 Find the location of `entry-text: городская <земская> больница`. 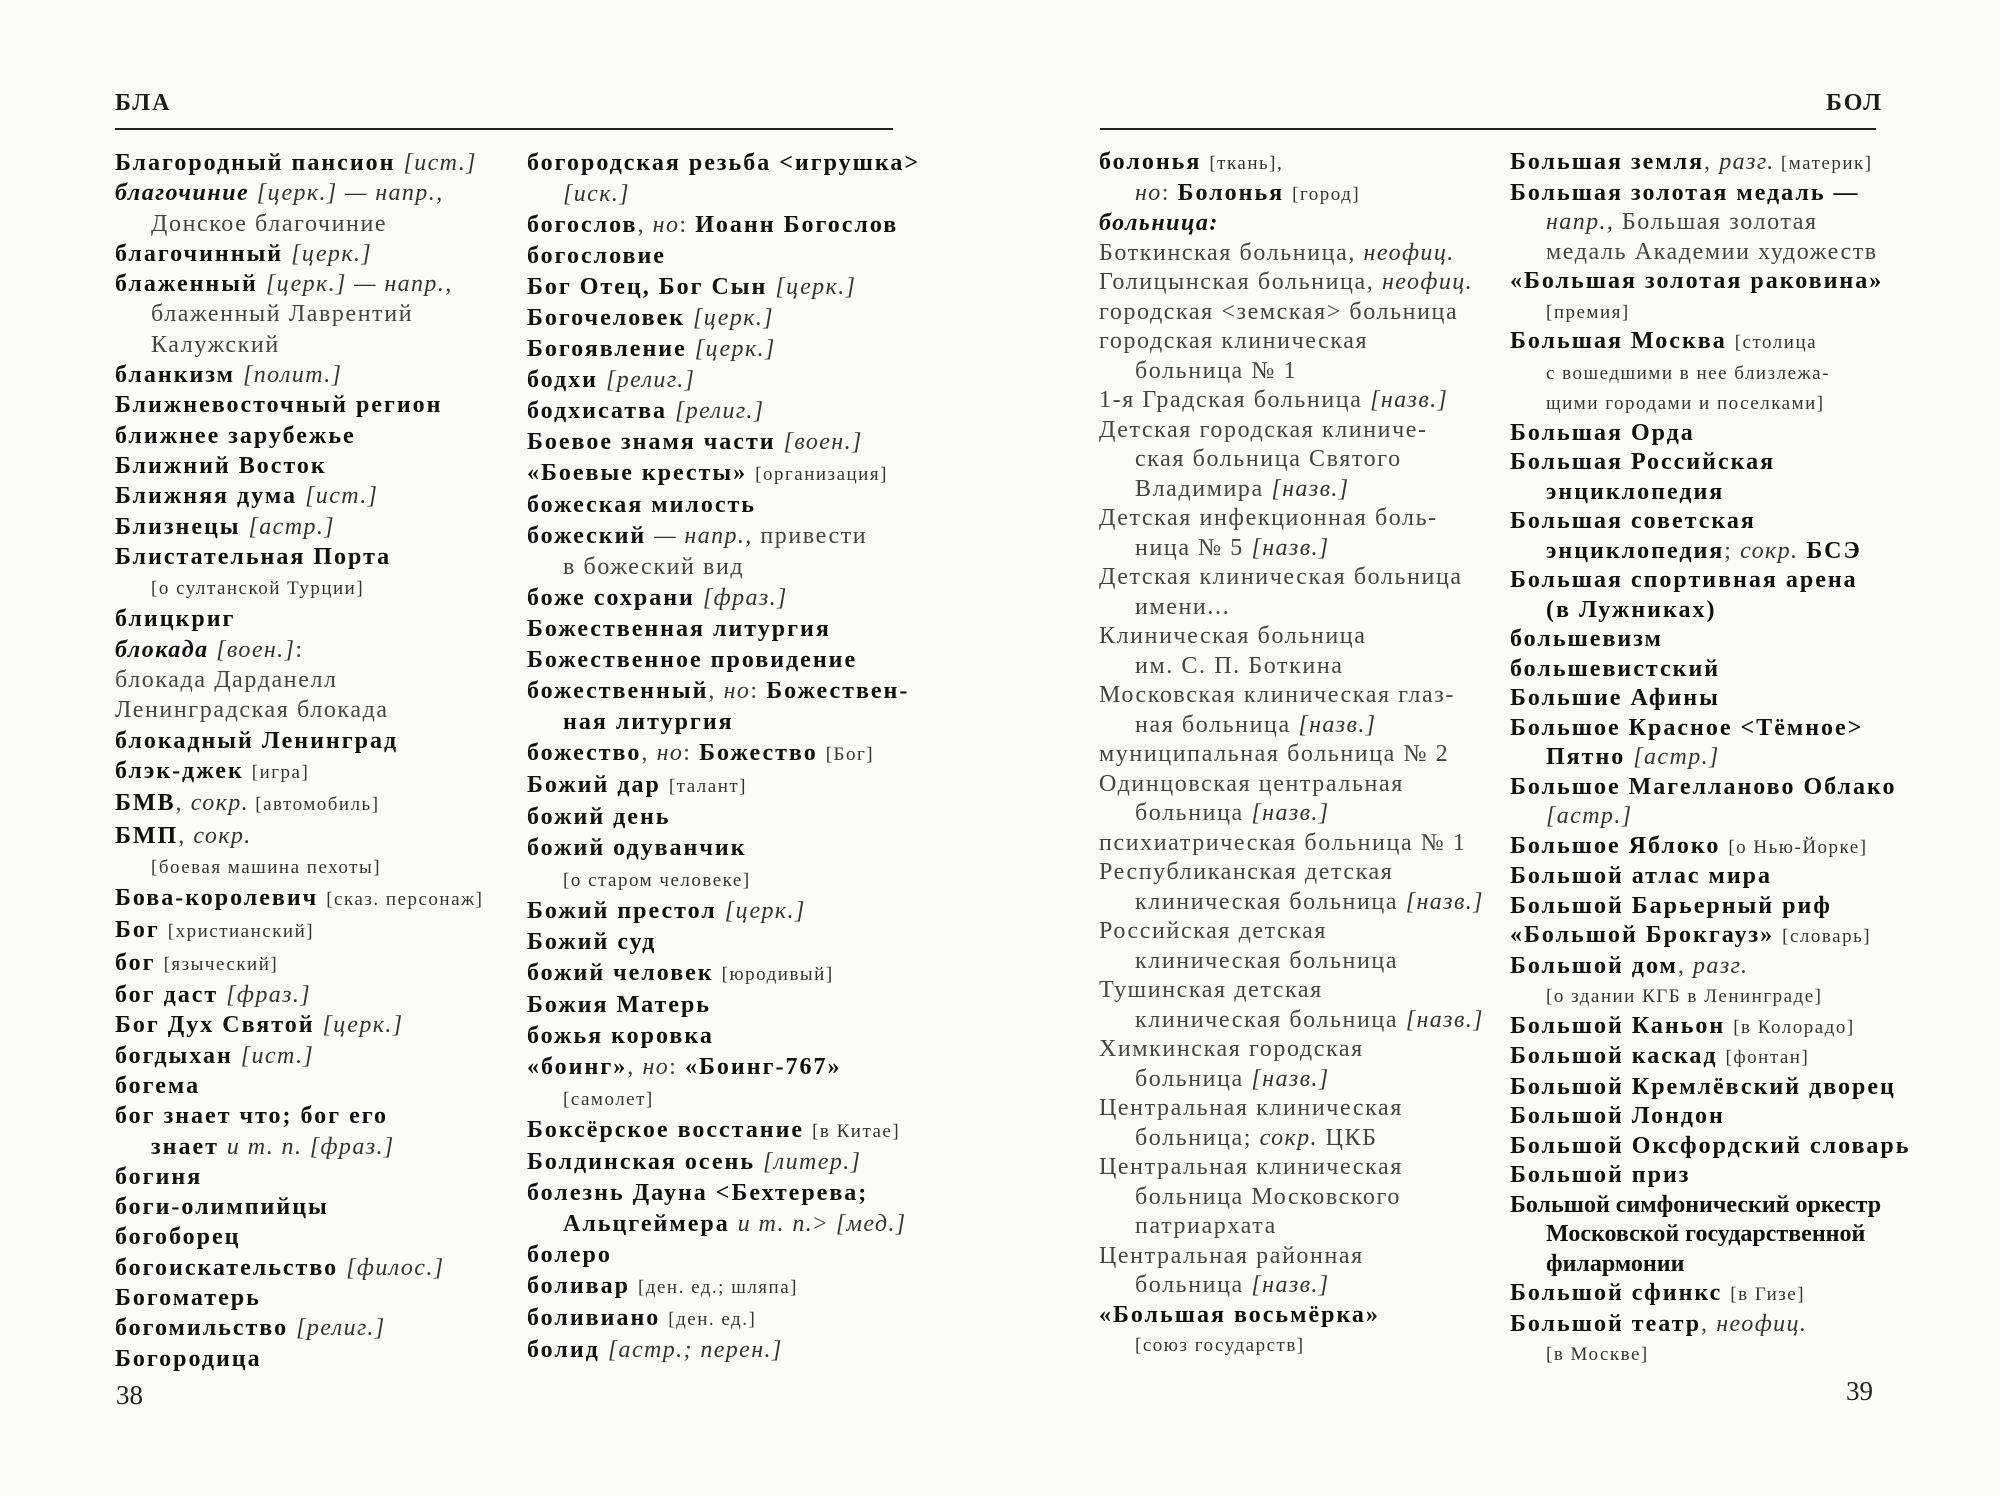

entry-text: городская <земская> больница is located at coordinates (1279, 311).